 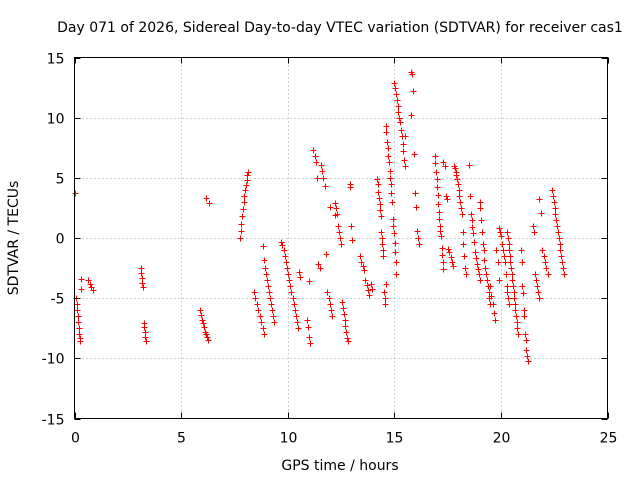 I want to click on y-tick-label: 0, so click(x=60, y=240).